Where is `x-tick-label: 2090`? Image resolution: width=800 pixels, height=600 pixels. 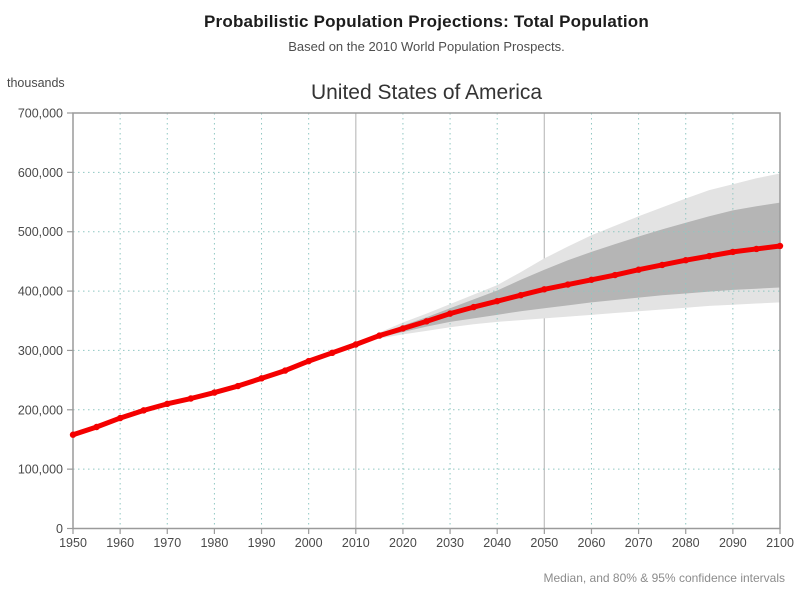 x-tick-label: 2090 is located at coordinates (733, 543).